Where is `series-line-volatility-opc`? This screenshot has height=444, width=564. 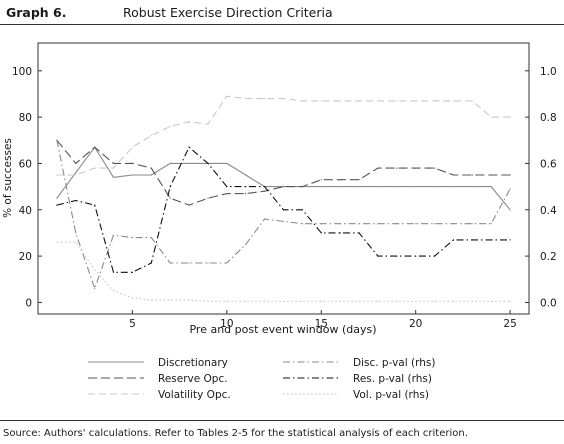 series-line-volatility-opc is located at coordinates (283, 135).